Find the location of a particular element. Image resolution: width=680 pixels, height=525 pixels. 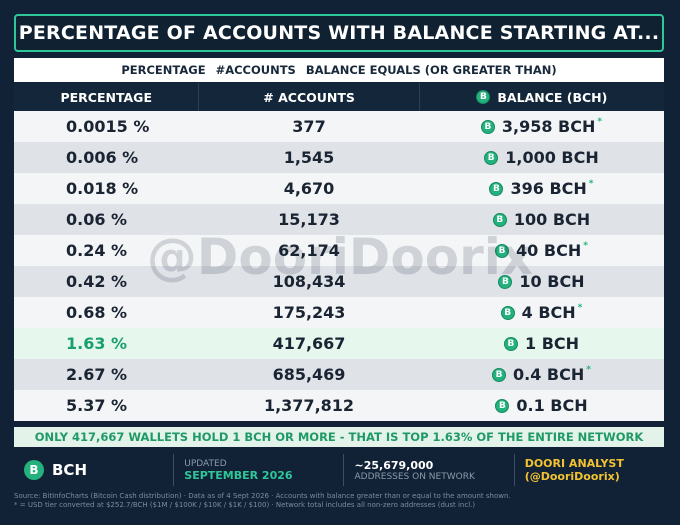

table-row: 5.37 % 1,377,812 B 0.1 BCH is located at coordinates (339, 405).